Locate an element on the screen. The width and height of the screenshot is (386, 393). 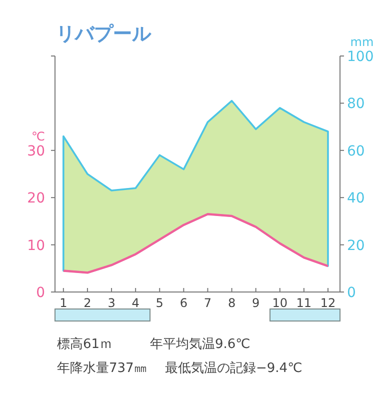
y2-tick-label: 0 is located at coordinates (351, 293).